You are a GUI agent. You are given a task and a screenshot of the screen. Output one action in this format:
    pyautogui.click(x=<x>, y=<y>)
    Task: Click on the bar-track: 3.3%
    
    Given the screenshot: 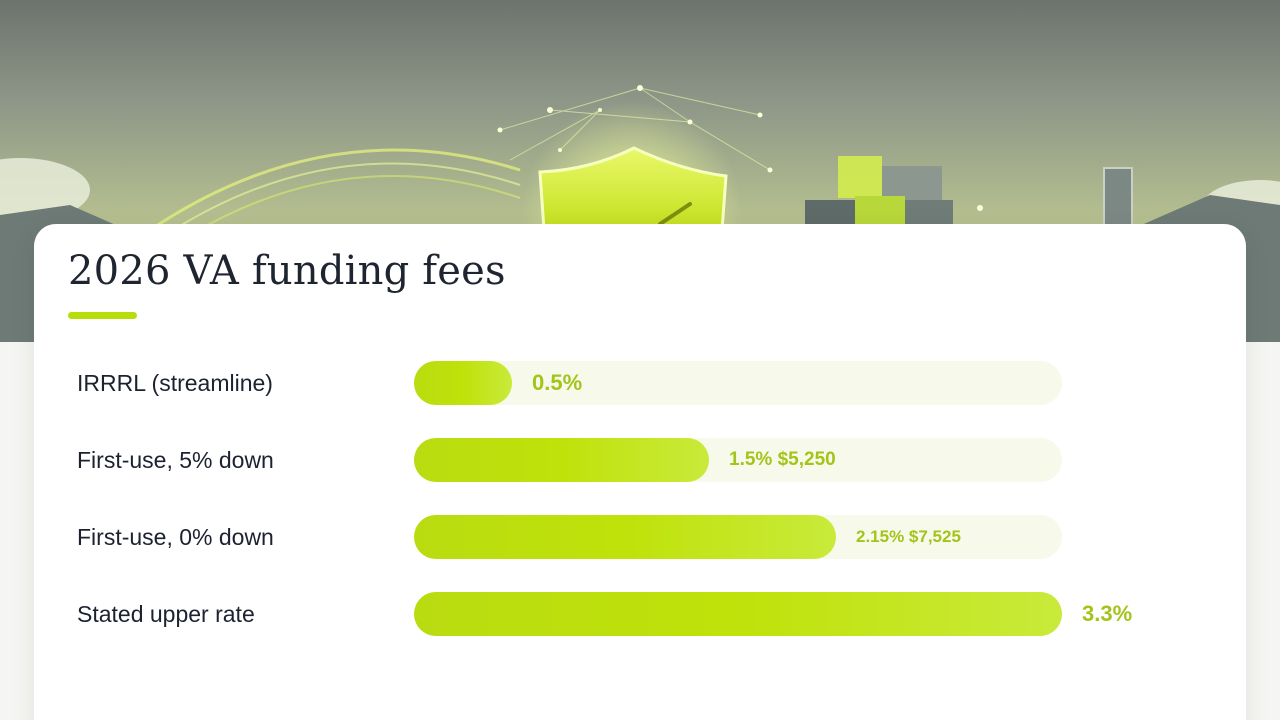 What is the action you would take?
    pyautogui.click(x=773, y=614)
    